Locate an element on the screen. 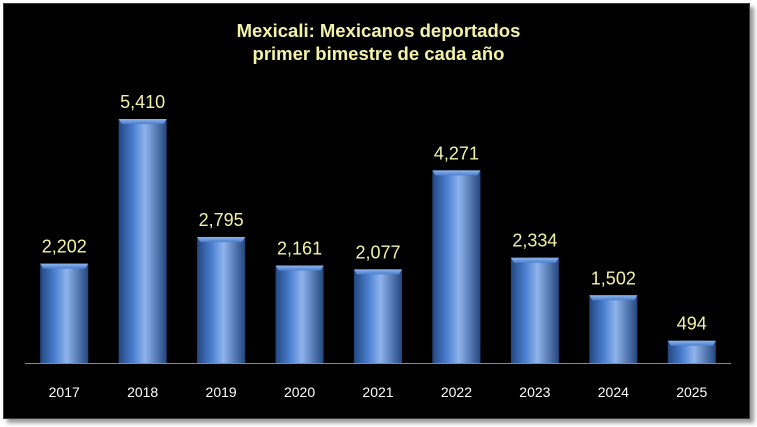  bar-cap-2025 is located at coordinates (691, 343).